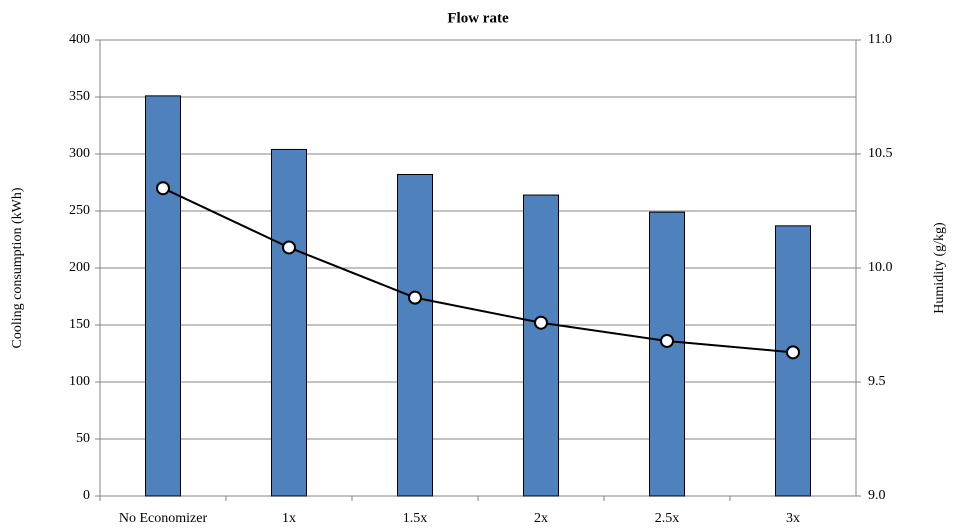  Describe the element at coordinates (79, 381) in the screenshot. I see `y-tick-label: 100` at that location.